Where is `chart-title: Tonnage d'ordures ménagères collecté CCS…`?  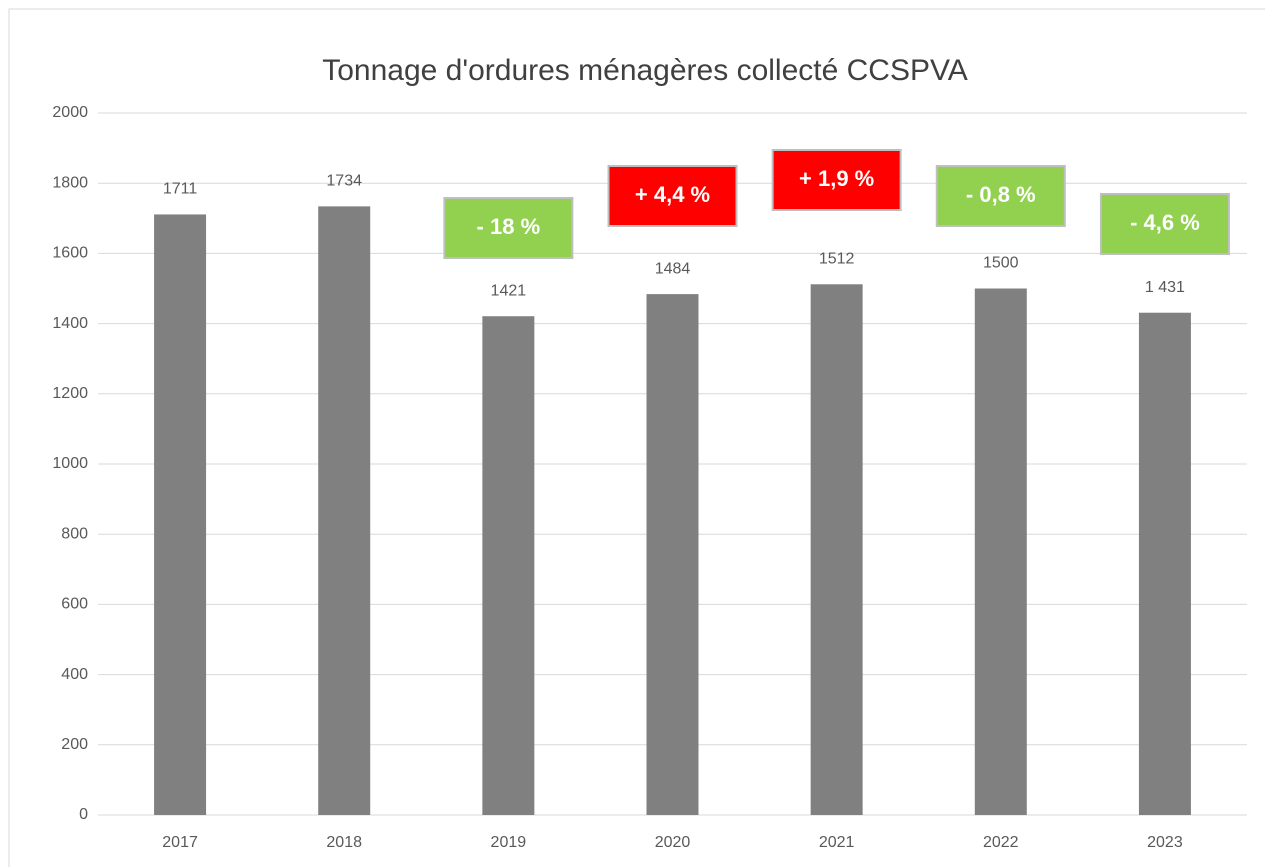 chart-title: Tonnage d'ordures ménagères collecté CCS… is located at coordinates (645, 70).